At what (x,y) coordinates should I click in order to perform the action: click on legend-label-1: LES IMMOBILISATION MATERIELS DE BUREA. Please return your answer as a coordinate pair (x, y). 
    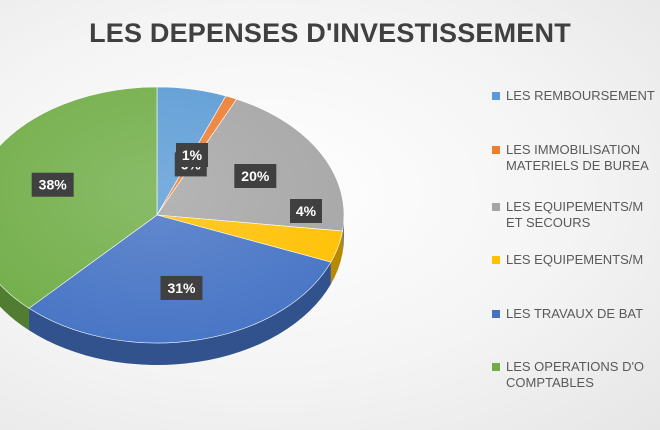
    Looking at the image, I should click on (577, 157).